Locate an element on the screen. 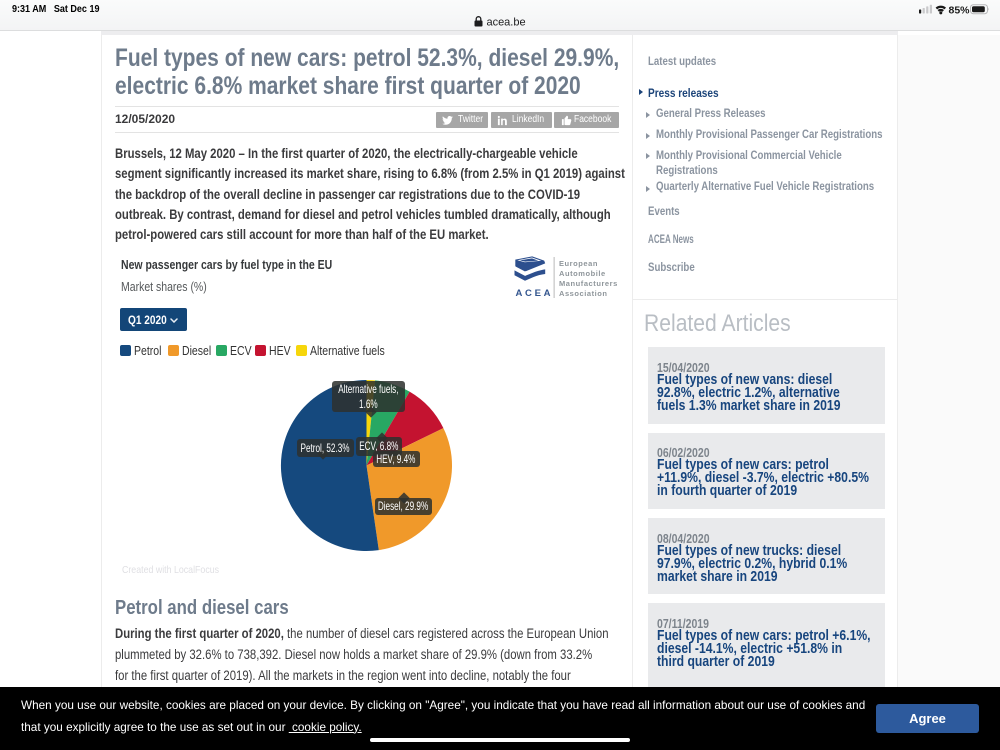 This screenshot has height=750, width=1000. svg-text: Manufacturers is located at coordinates (588, 283).